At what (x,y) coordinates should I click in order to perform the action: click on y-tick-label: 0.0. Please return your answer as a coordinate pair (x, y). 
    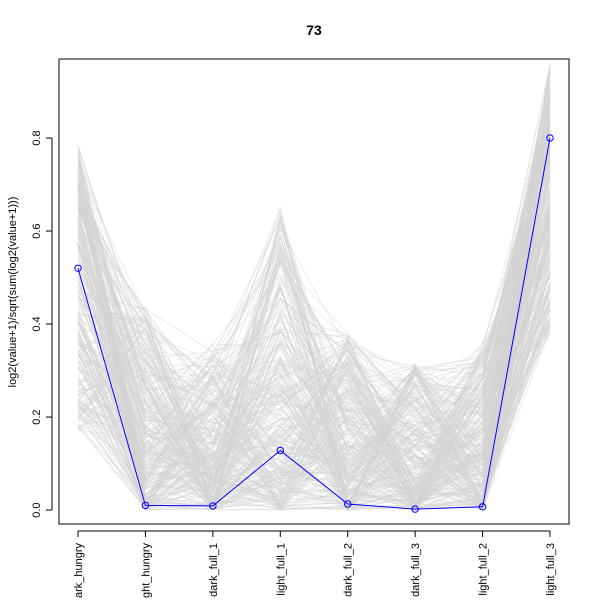
    Looking at the image, I should click on (37, 509).